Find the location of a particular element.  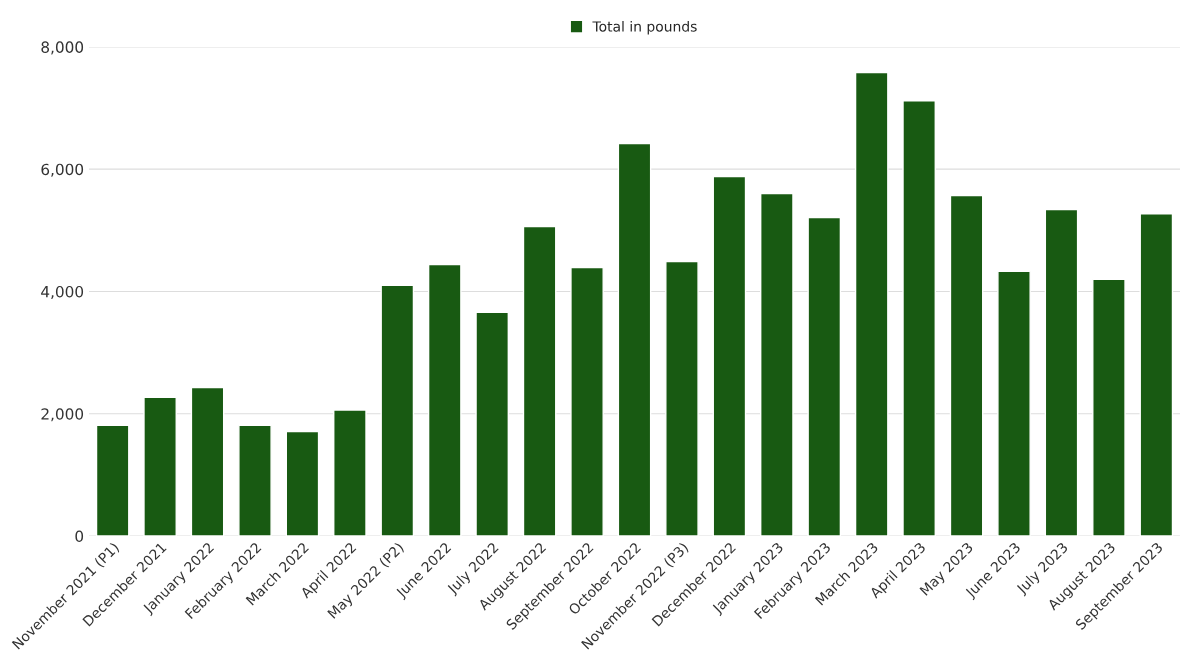

y-tick-label: 2,000 is located at coordinates (62, 415).